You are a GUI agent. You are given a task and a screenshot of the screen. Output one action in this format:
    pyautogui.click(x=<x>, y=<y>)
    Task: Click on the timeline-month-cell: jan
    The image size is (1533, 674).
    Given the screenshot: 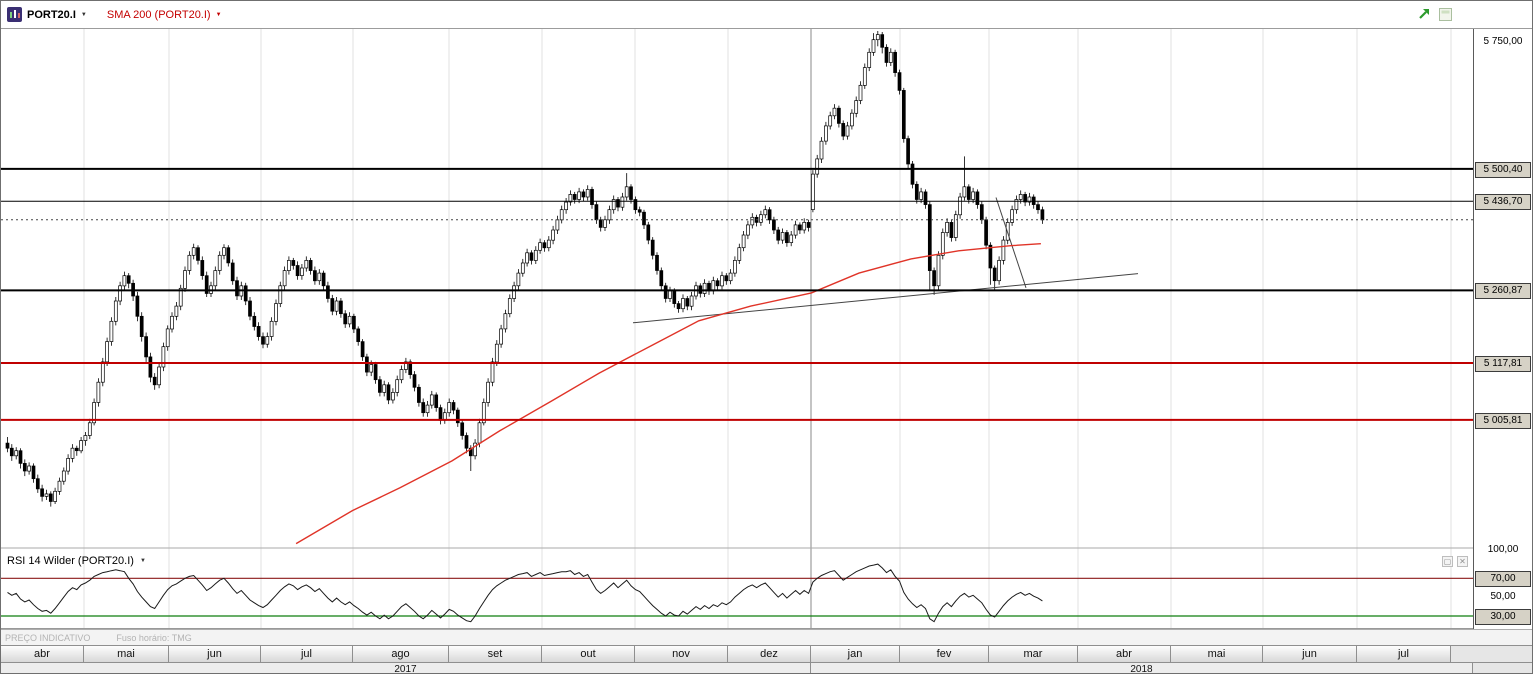 What is the action you would take?
    pyautogui.click(x=855, y=653)
    